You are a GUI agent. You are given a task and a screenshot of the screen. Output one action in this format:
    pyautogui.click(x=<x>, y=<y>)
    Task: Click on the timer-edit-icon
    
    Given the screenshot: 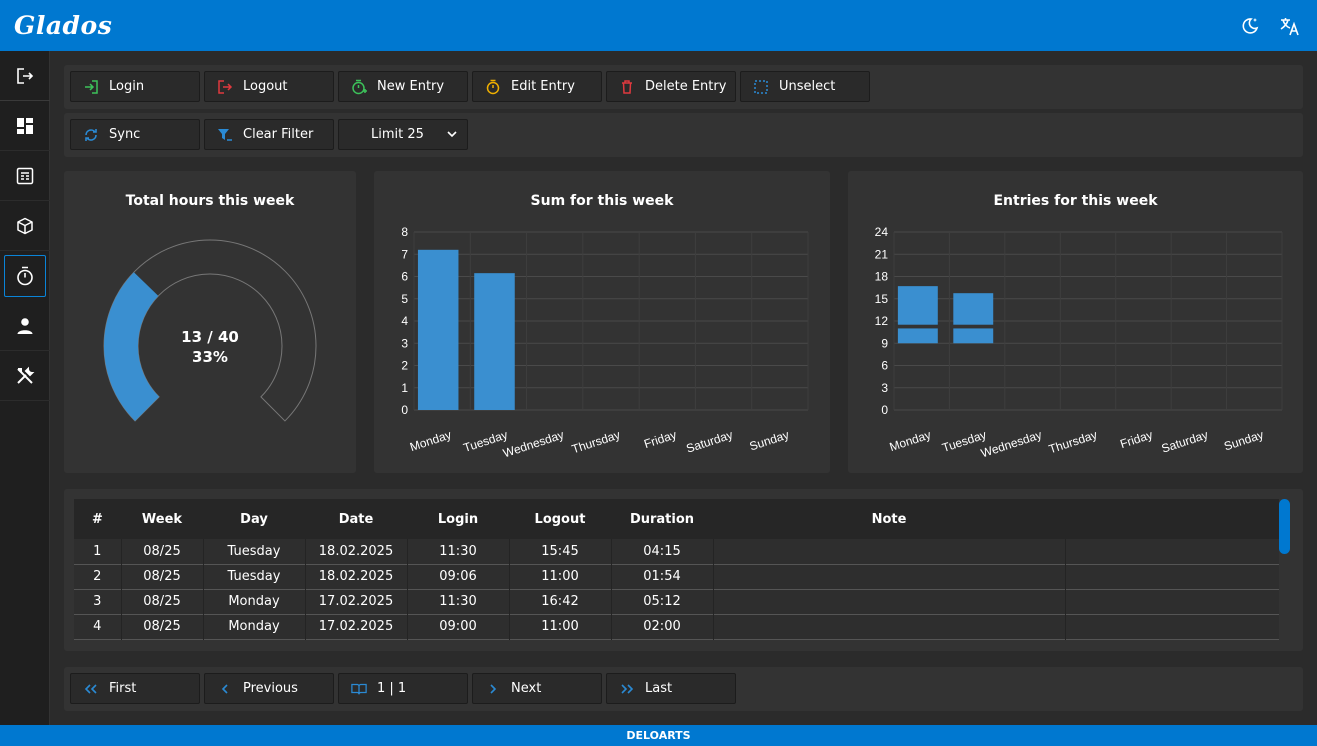 What is the action you would take?
    pyautogui.click(x=493, y=87)
    